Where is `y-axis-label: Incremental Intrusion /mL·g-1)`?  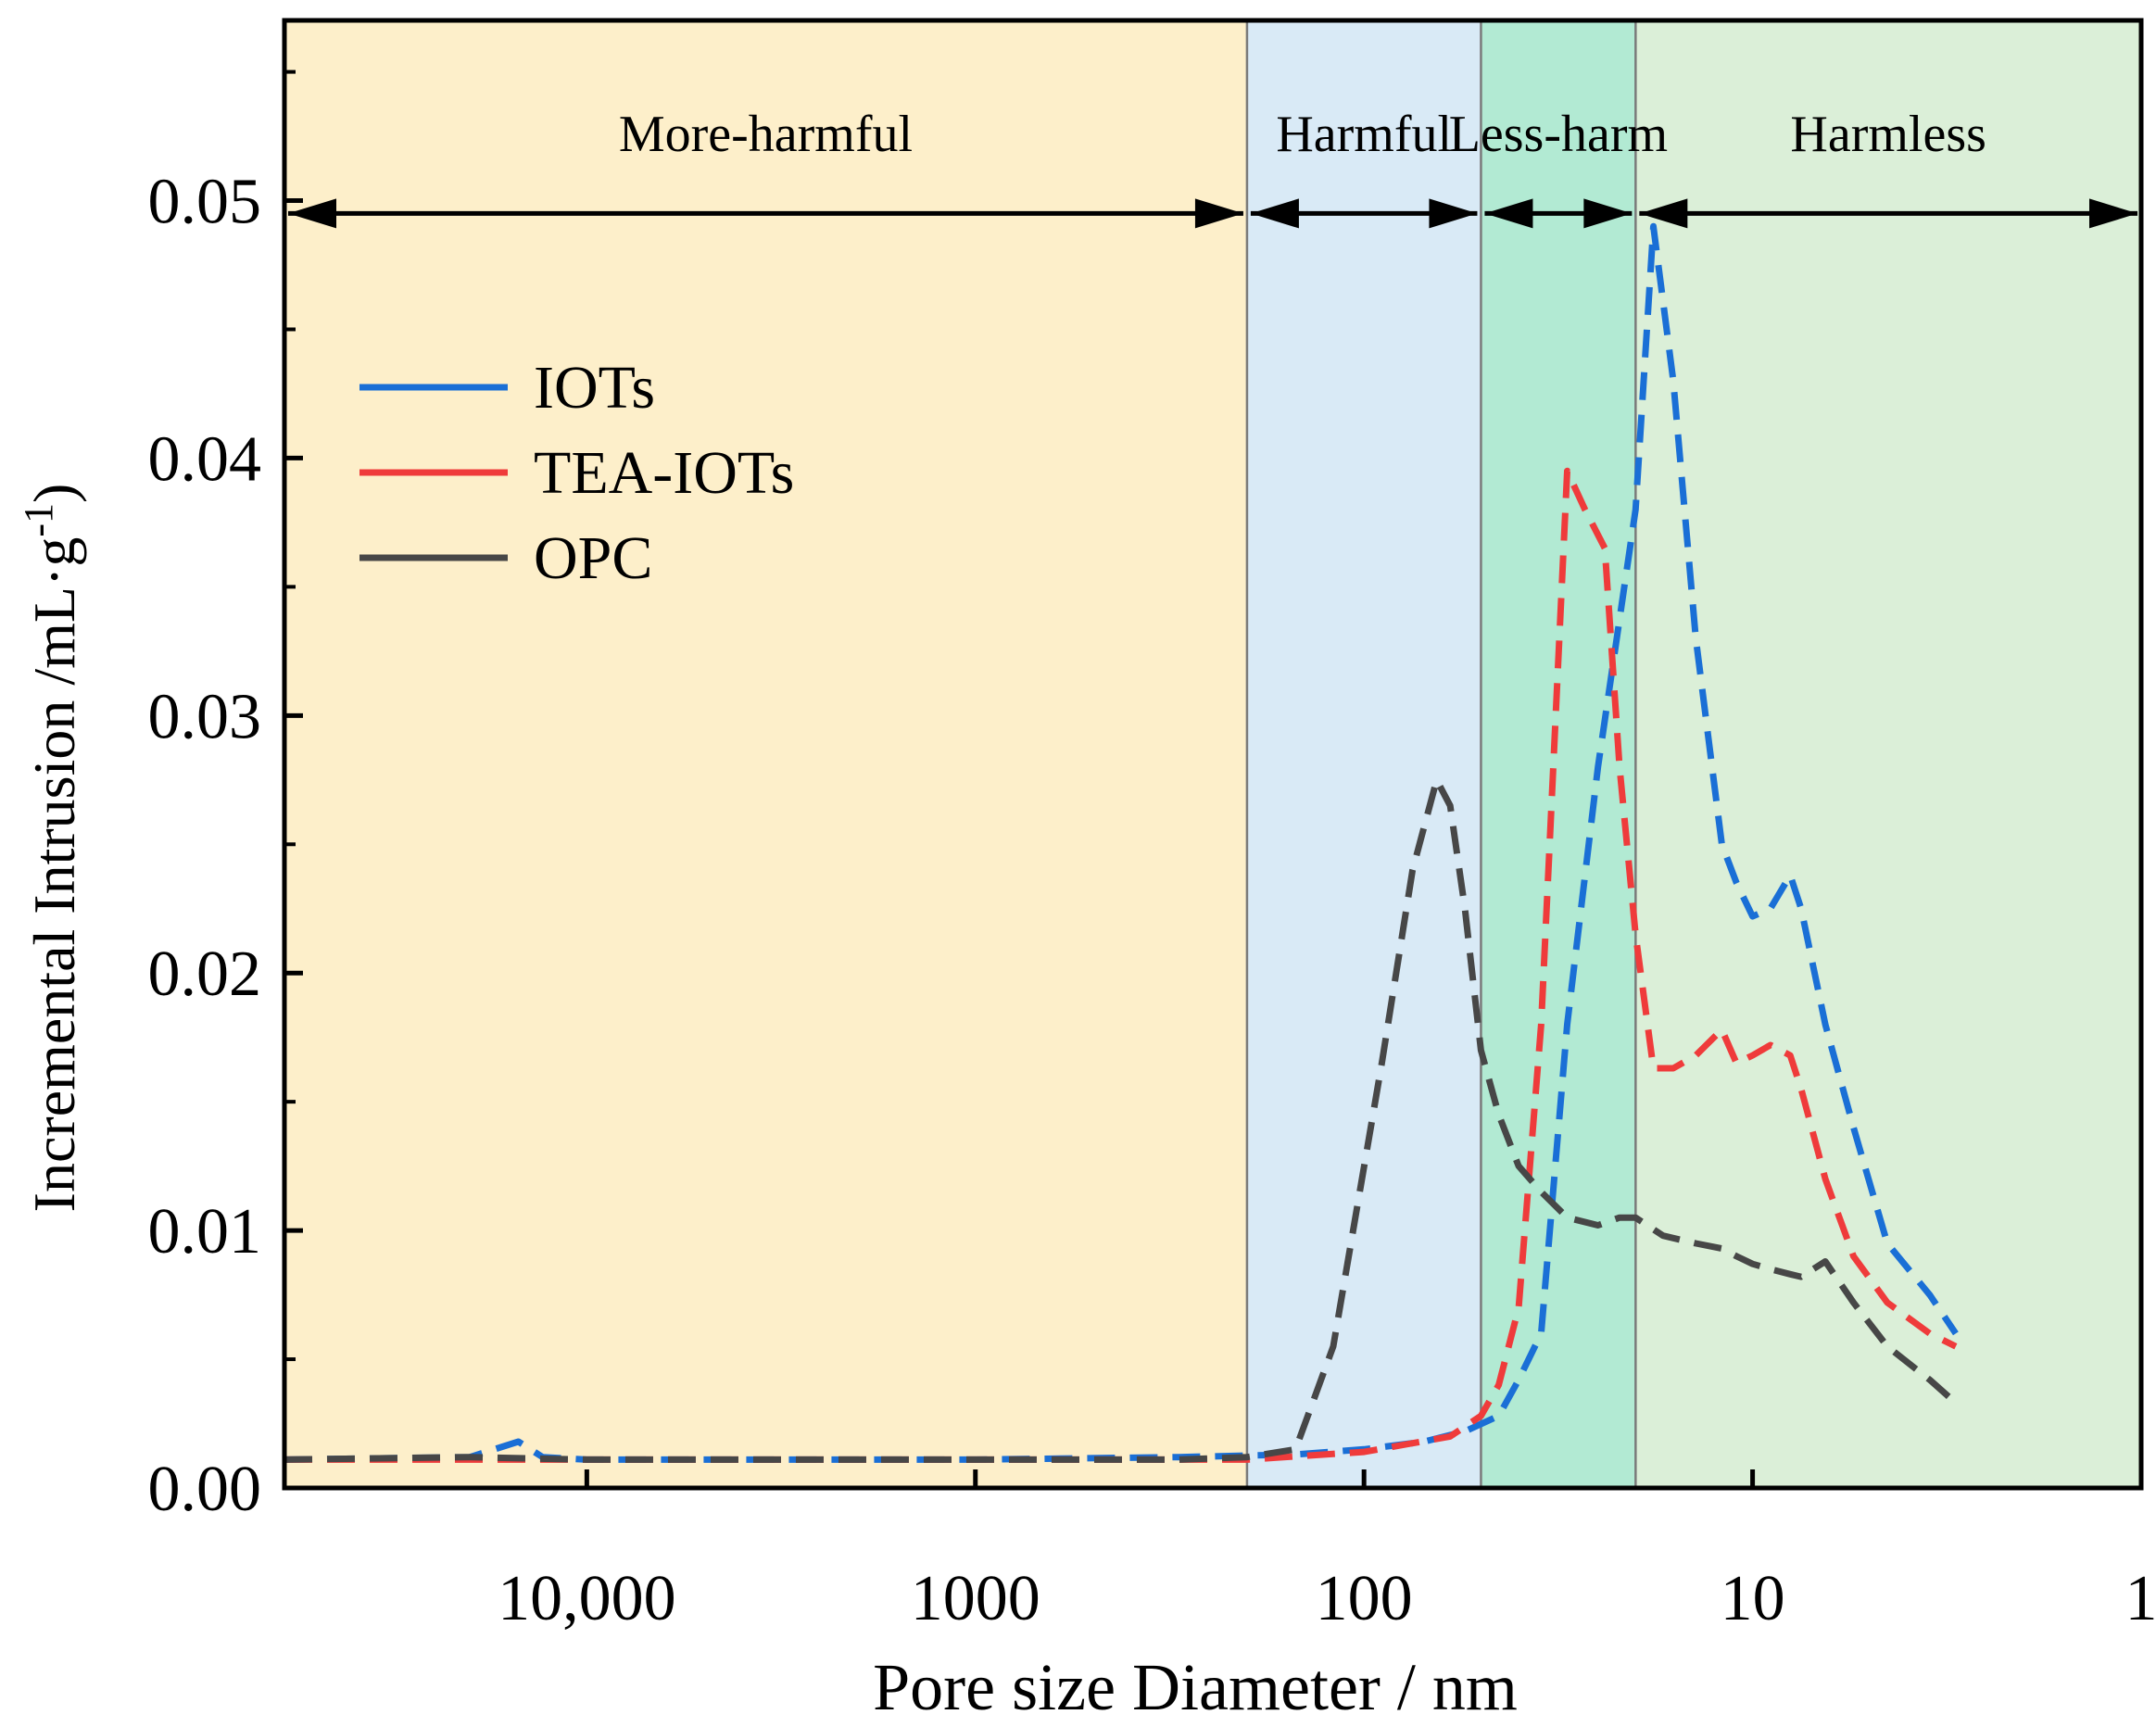
y-axis-label: Incremental Intrusion /mL·g-1) is located at coordinates (52, 849).